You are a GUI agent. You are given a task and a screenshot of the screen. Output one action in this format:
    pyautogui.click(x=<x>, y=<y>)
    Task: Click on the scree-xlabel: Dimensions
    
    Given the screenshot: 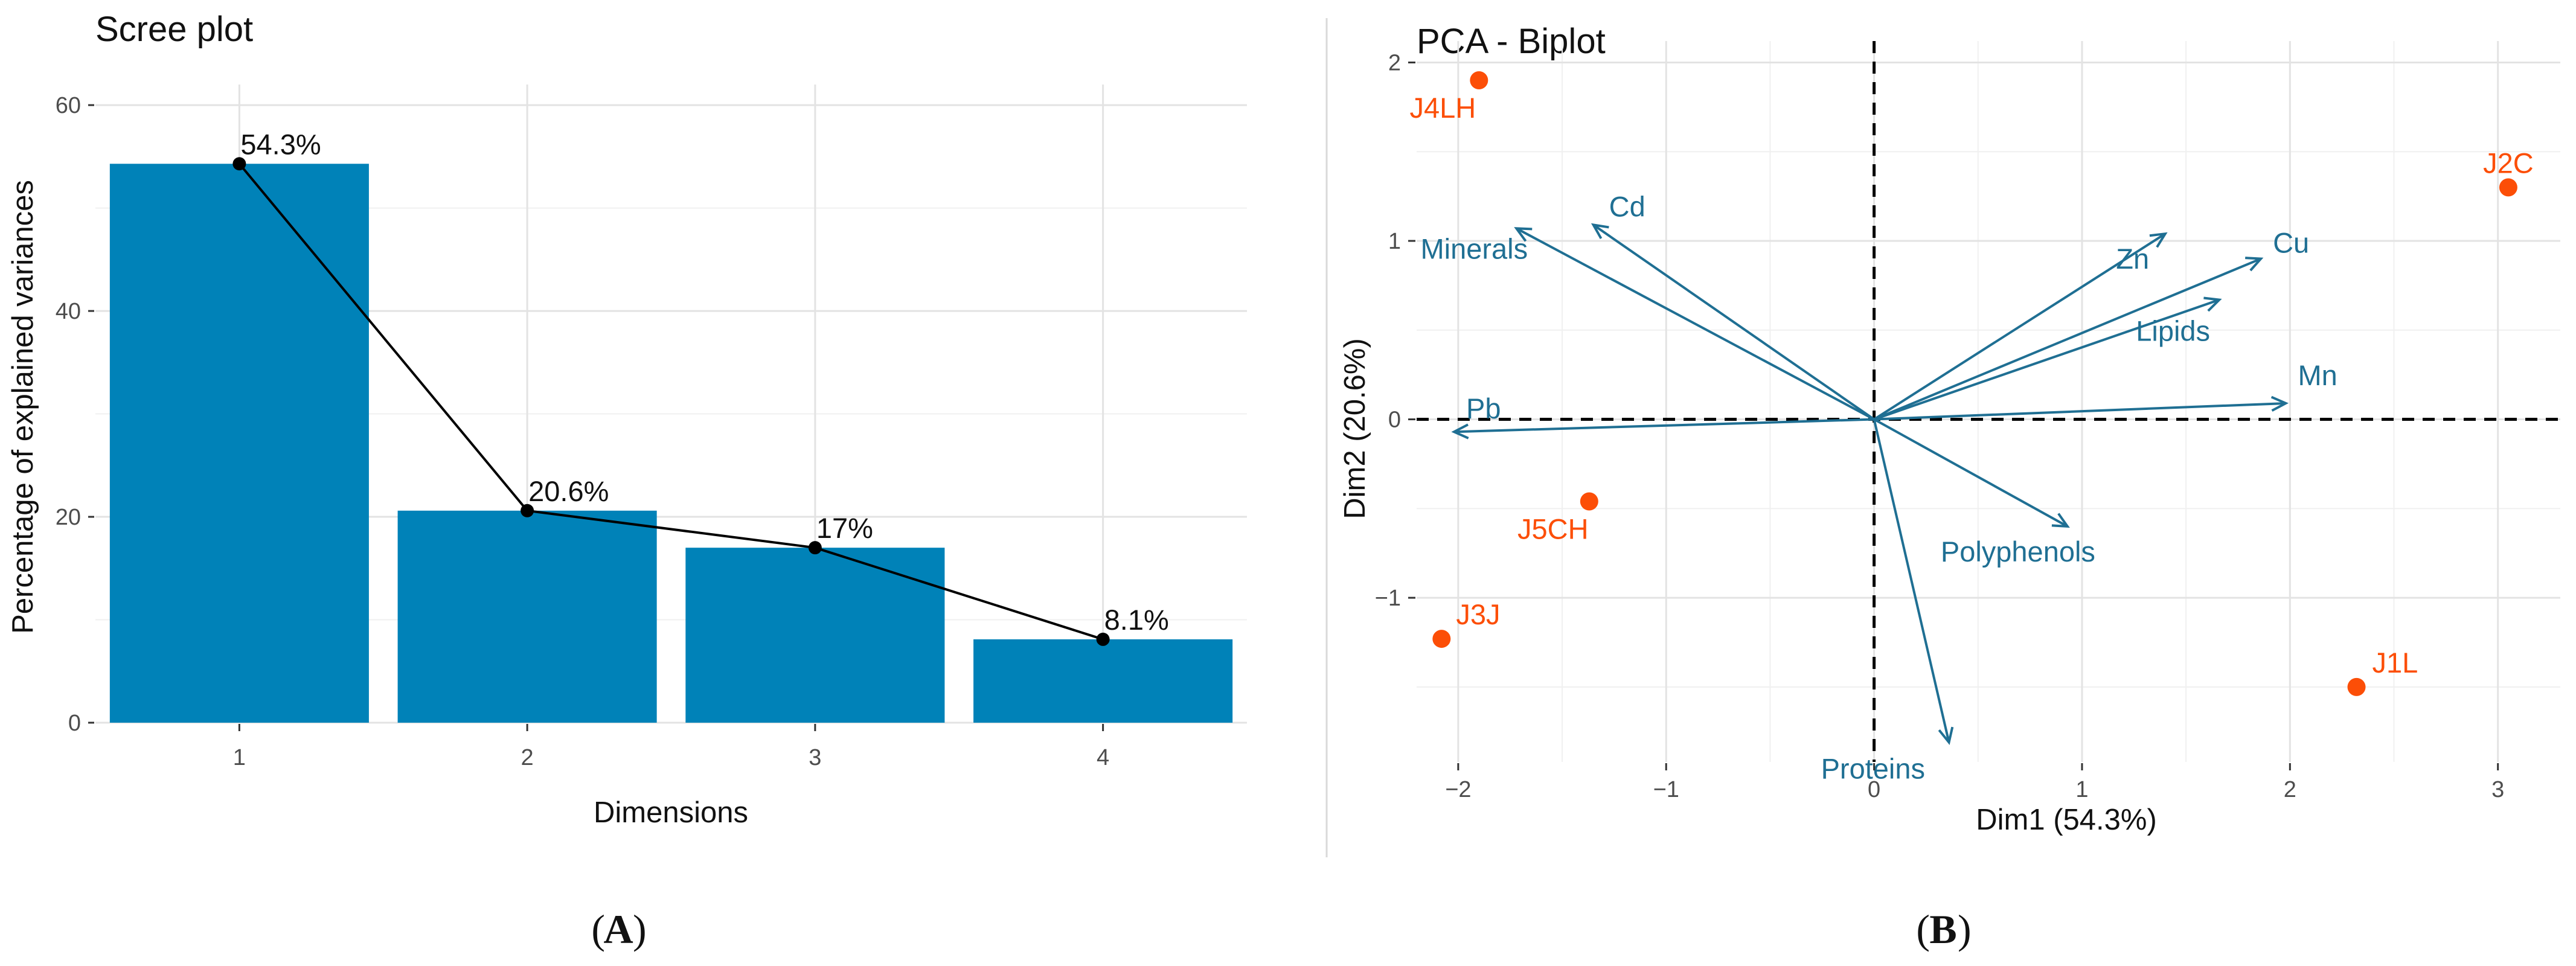 What is the action you would take?
    pyautogui.click(x=671, y=813)
    